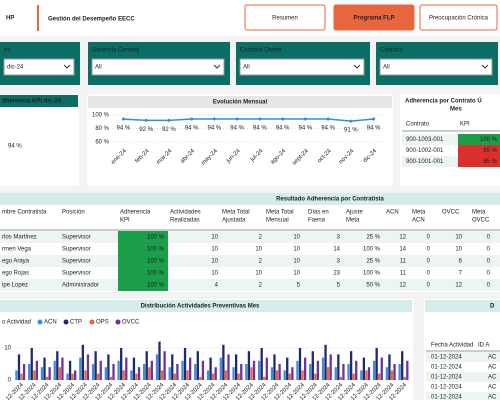 The width and height of the screenshot is (500, 400). Describe the element at coordinates (76, 262) in the screenshot. I see `cell: Supervisor` at that location.